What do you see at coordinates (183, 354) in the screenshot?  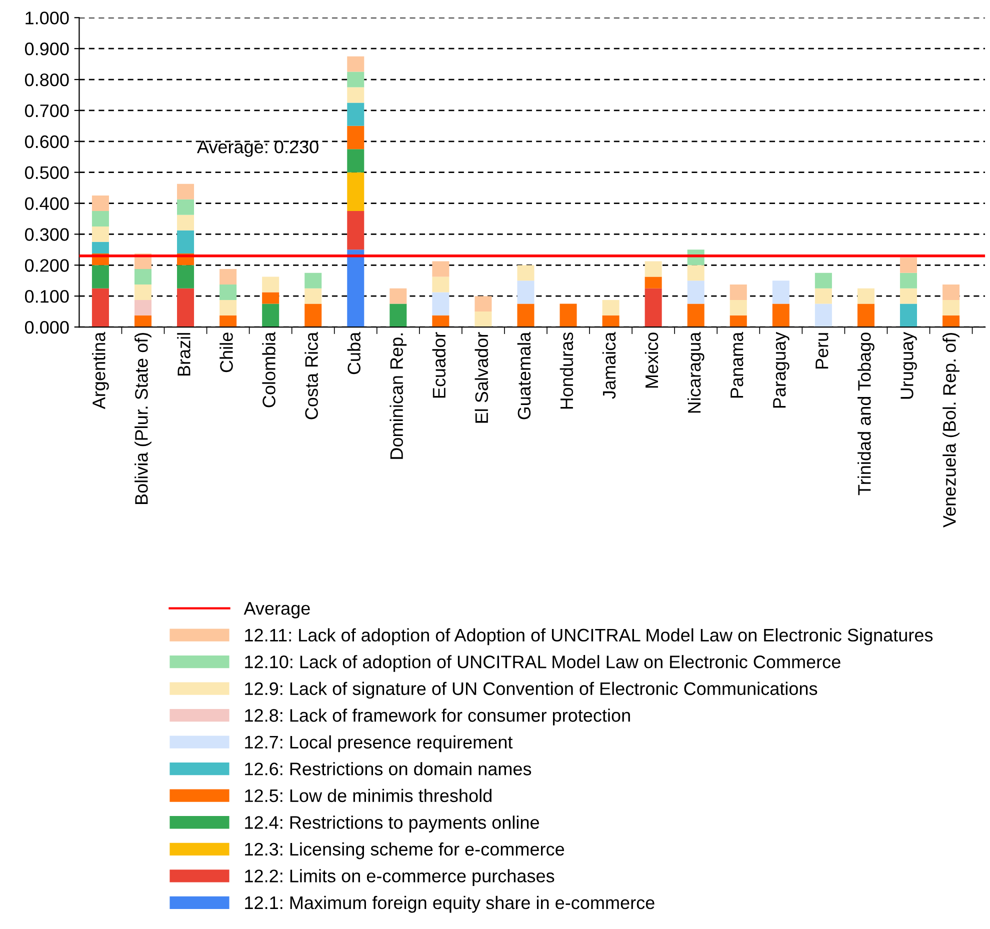 I see `x-tick-label: Brazil` at bounding box center [183, 354].